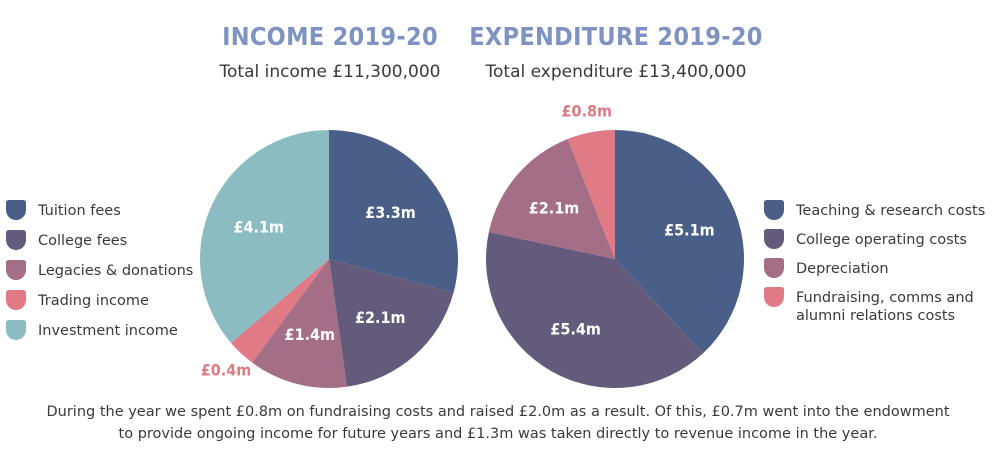  Describe the element at coordinates (591, 194) in the screenshot. I see `expenditure-slice-fundraising-comms-and-alumni-relations-costs` at that location.